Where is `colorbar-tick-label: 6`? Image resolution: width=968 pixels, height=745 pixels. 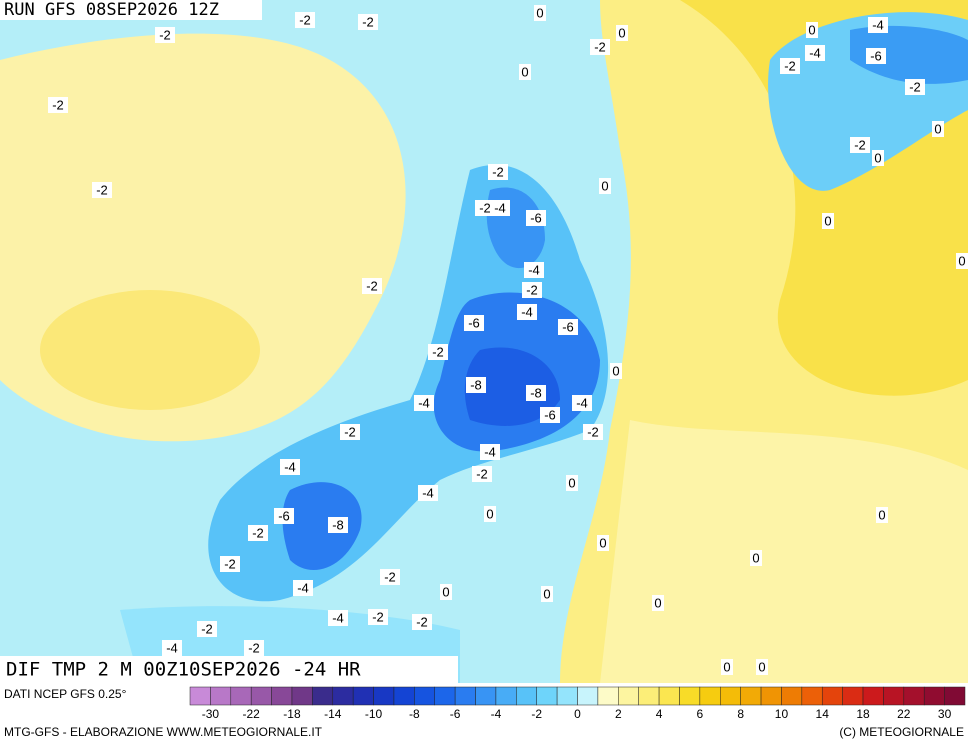
colorbar-tick-label: 6 is located at coordinates (700, 714).